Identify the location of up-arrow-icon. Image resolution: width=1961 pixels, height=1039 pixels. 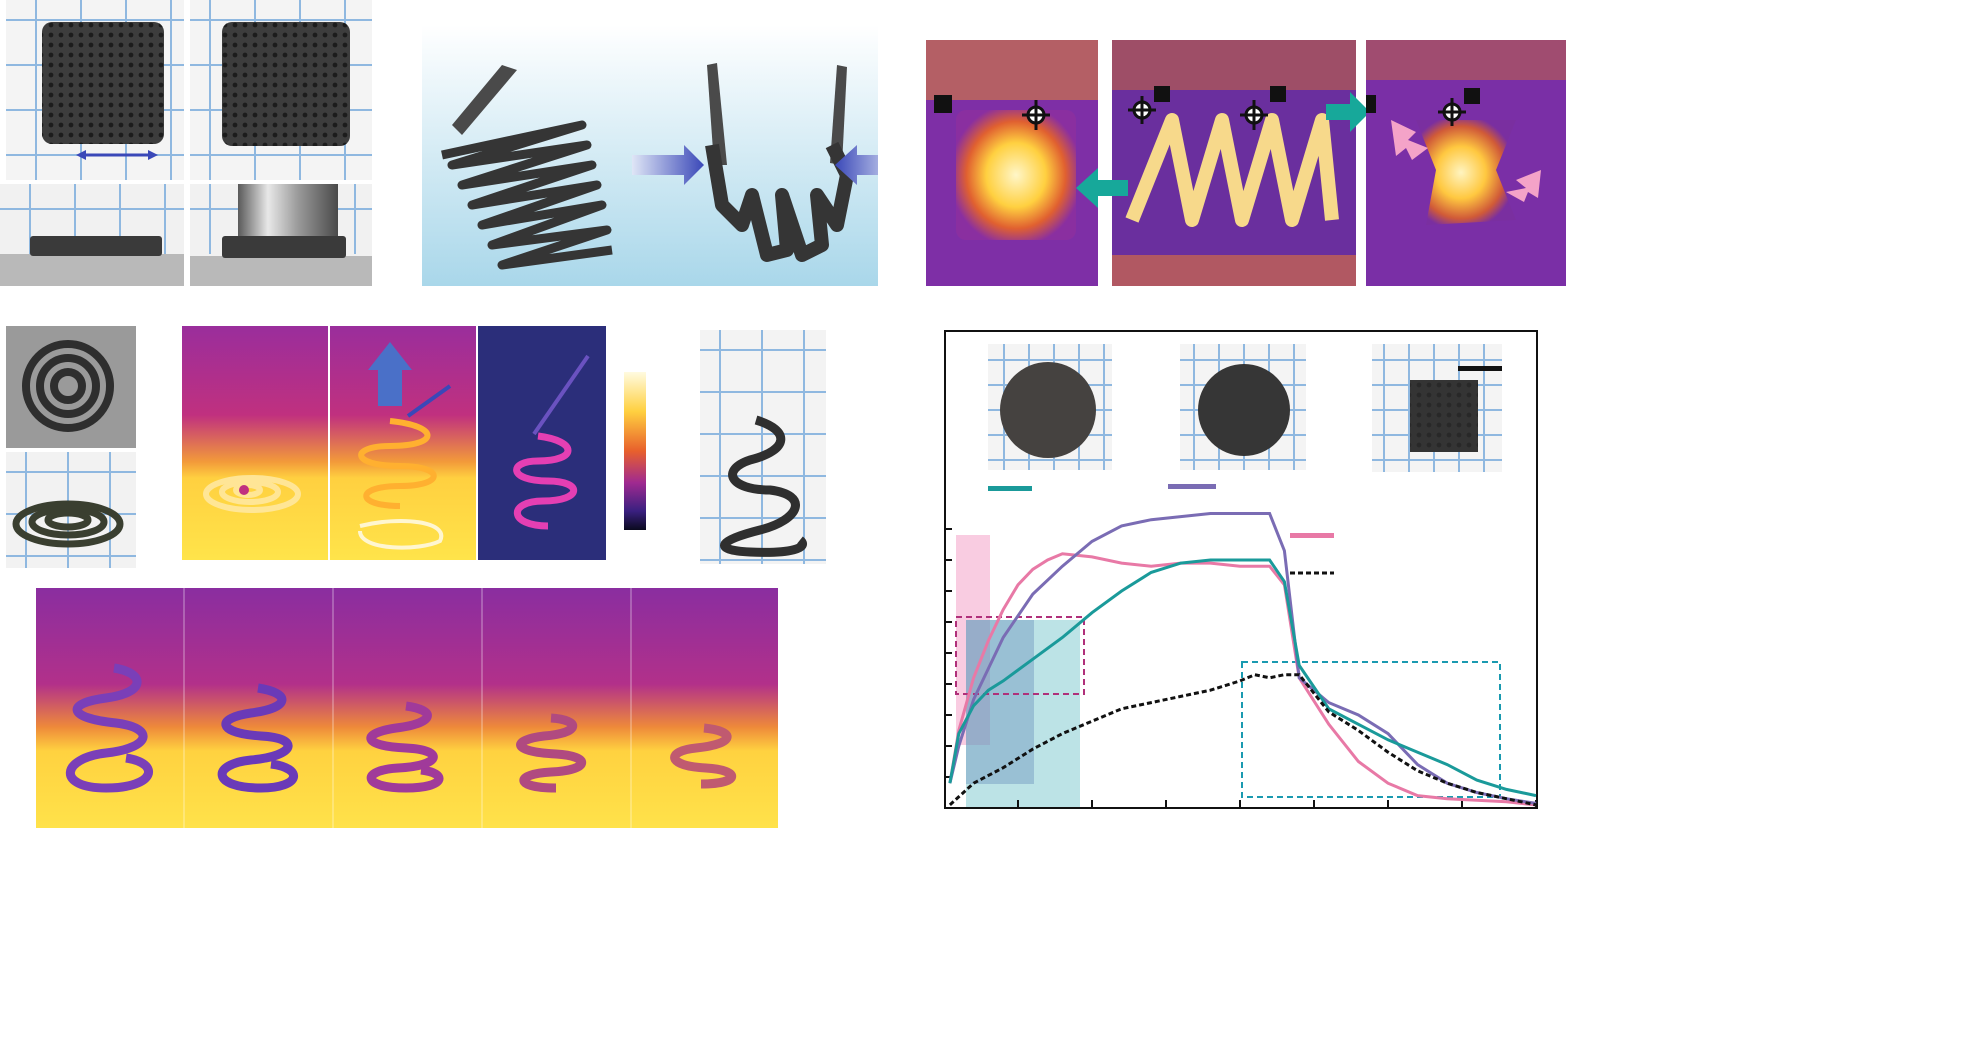
(390, 374).